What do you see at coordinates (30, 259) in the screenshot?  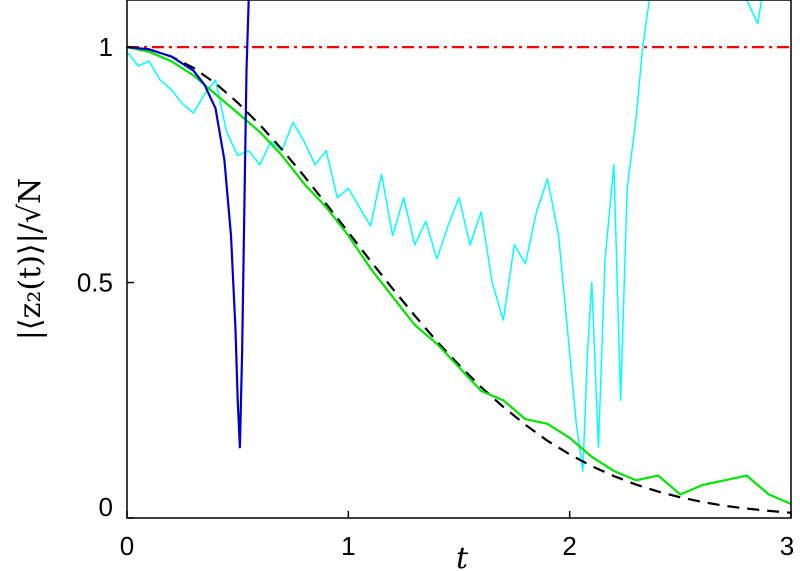 I see `y-axis-label: |⟨z₂(t)⟩|/√N` at bounding box center [30, 259].